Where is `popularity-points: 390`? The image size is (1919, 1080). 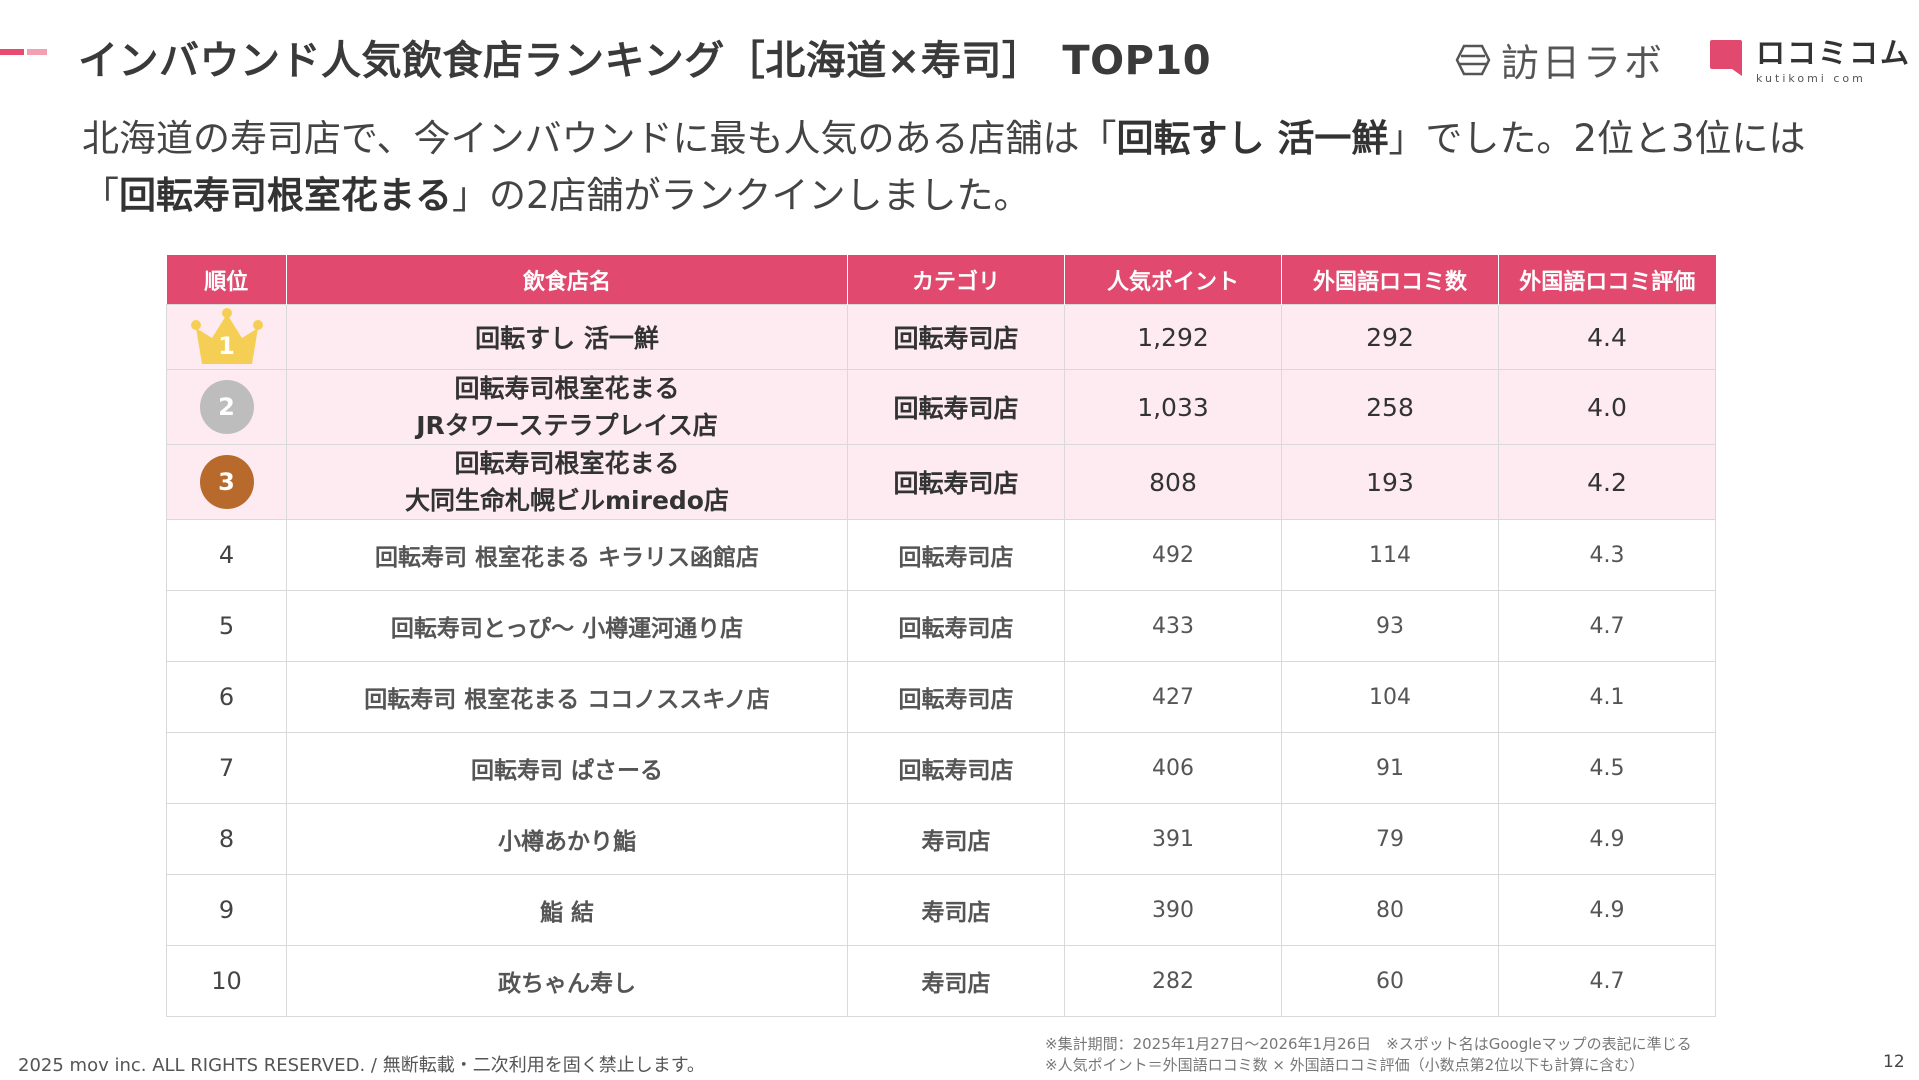 popularity-points: 390 is located at coordinates (1173, 910).